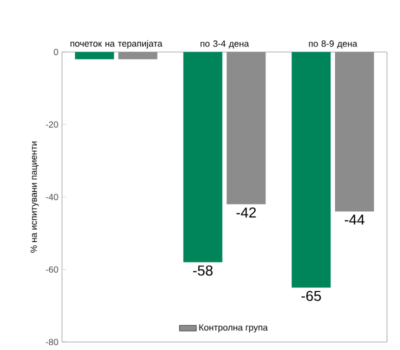 This screenshot has width=400, height=350. Describe the element at coordinates (246, 212) in the screenshot. I see `data-label: -42` at that location.